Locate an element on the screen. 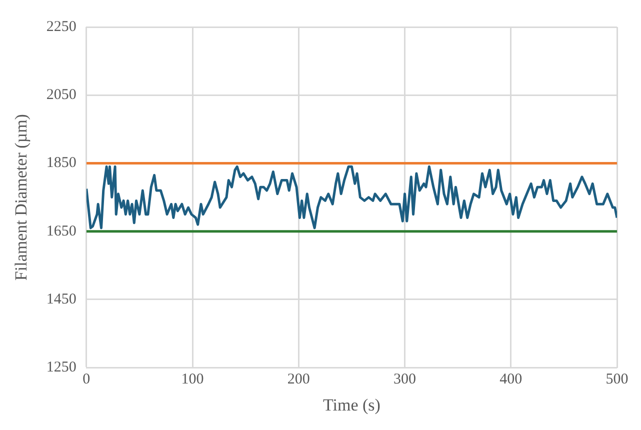  x-tick-label: 500 is located at coordinates (617, 380).